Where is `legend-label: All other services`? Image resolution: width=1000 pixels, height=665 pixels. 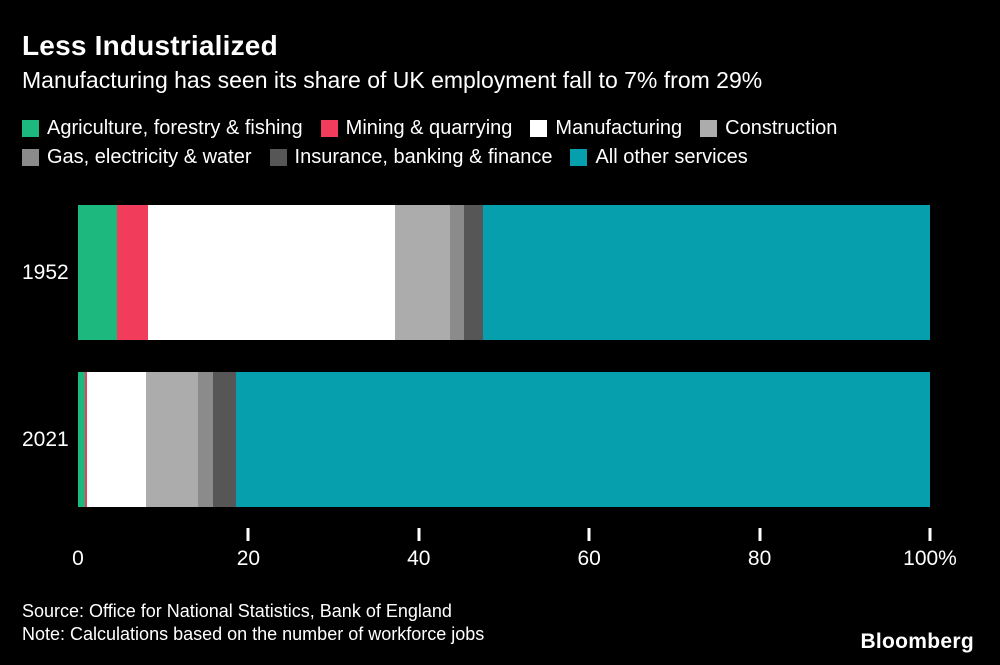
legend-label: All other services is located at coordinates (671, 157).